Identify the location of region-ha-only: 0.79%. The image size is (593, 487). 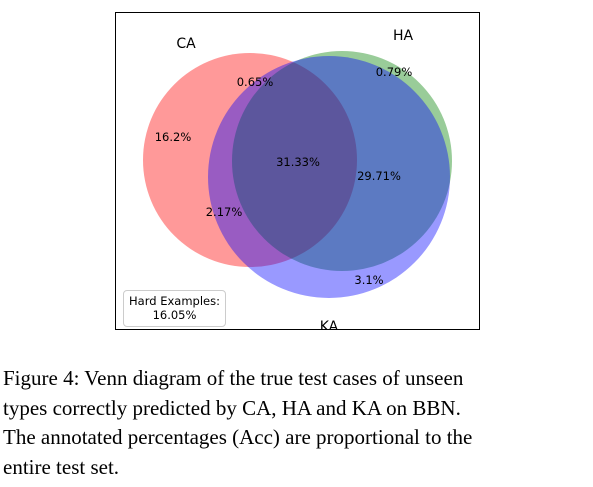
(394, 72).